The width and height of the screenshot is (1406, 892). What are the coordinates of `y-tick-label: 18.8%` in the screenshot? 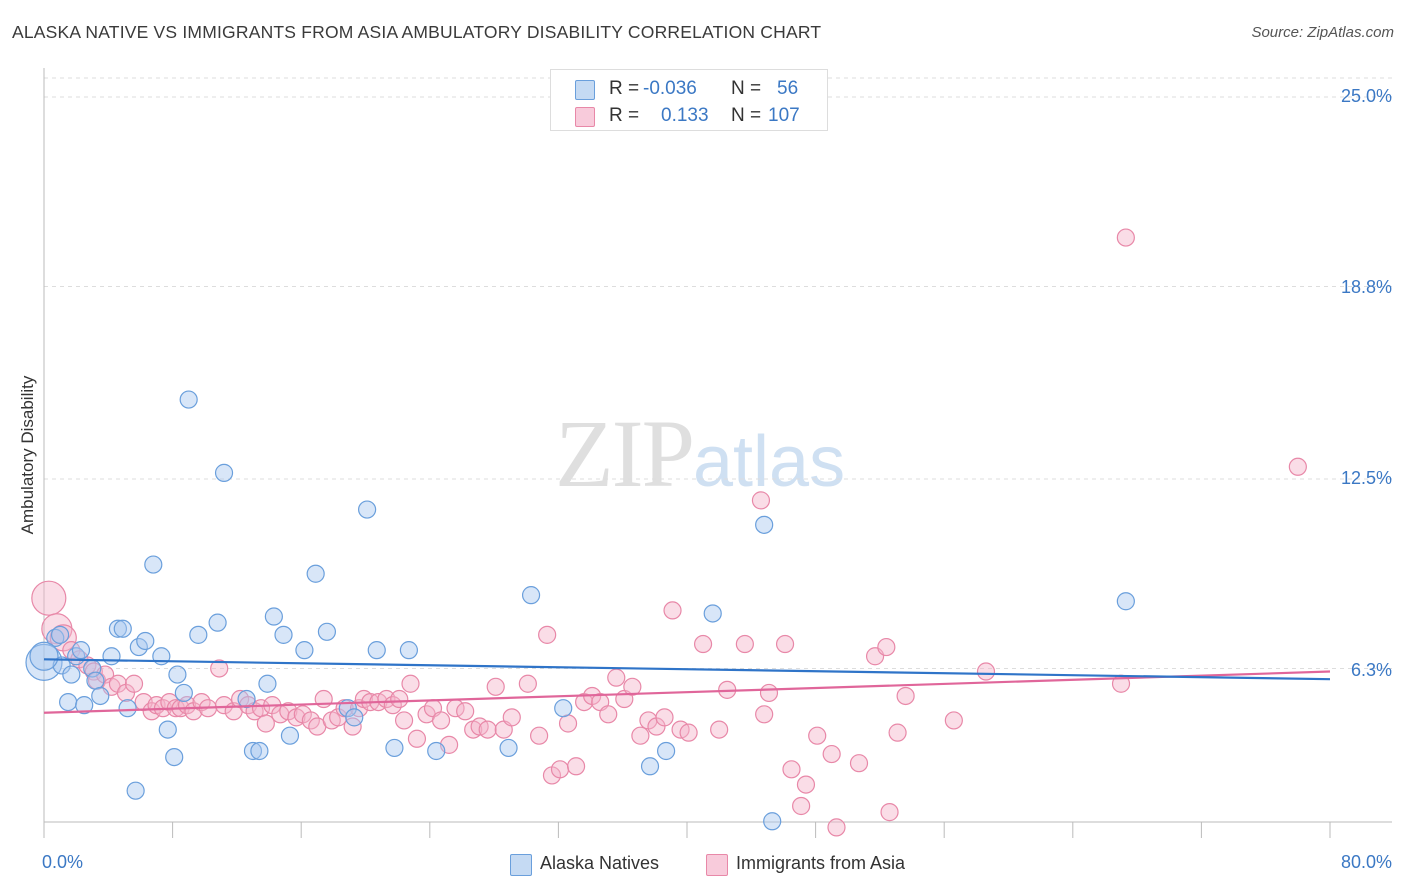 It's located at (1366, 287).